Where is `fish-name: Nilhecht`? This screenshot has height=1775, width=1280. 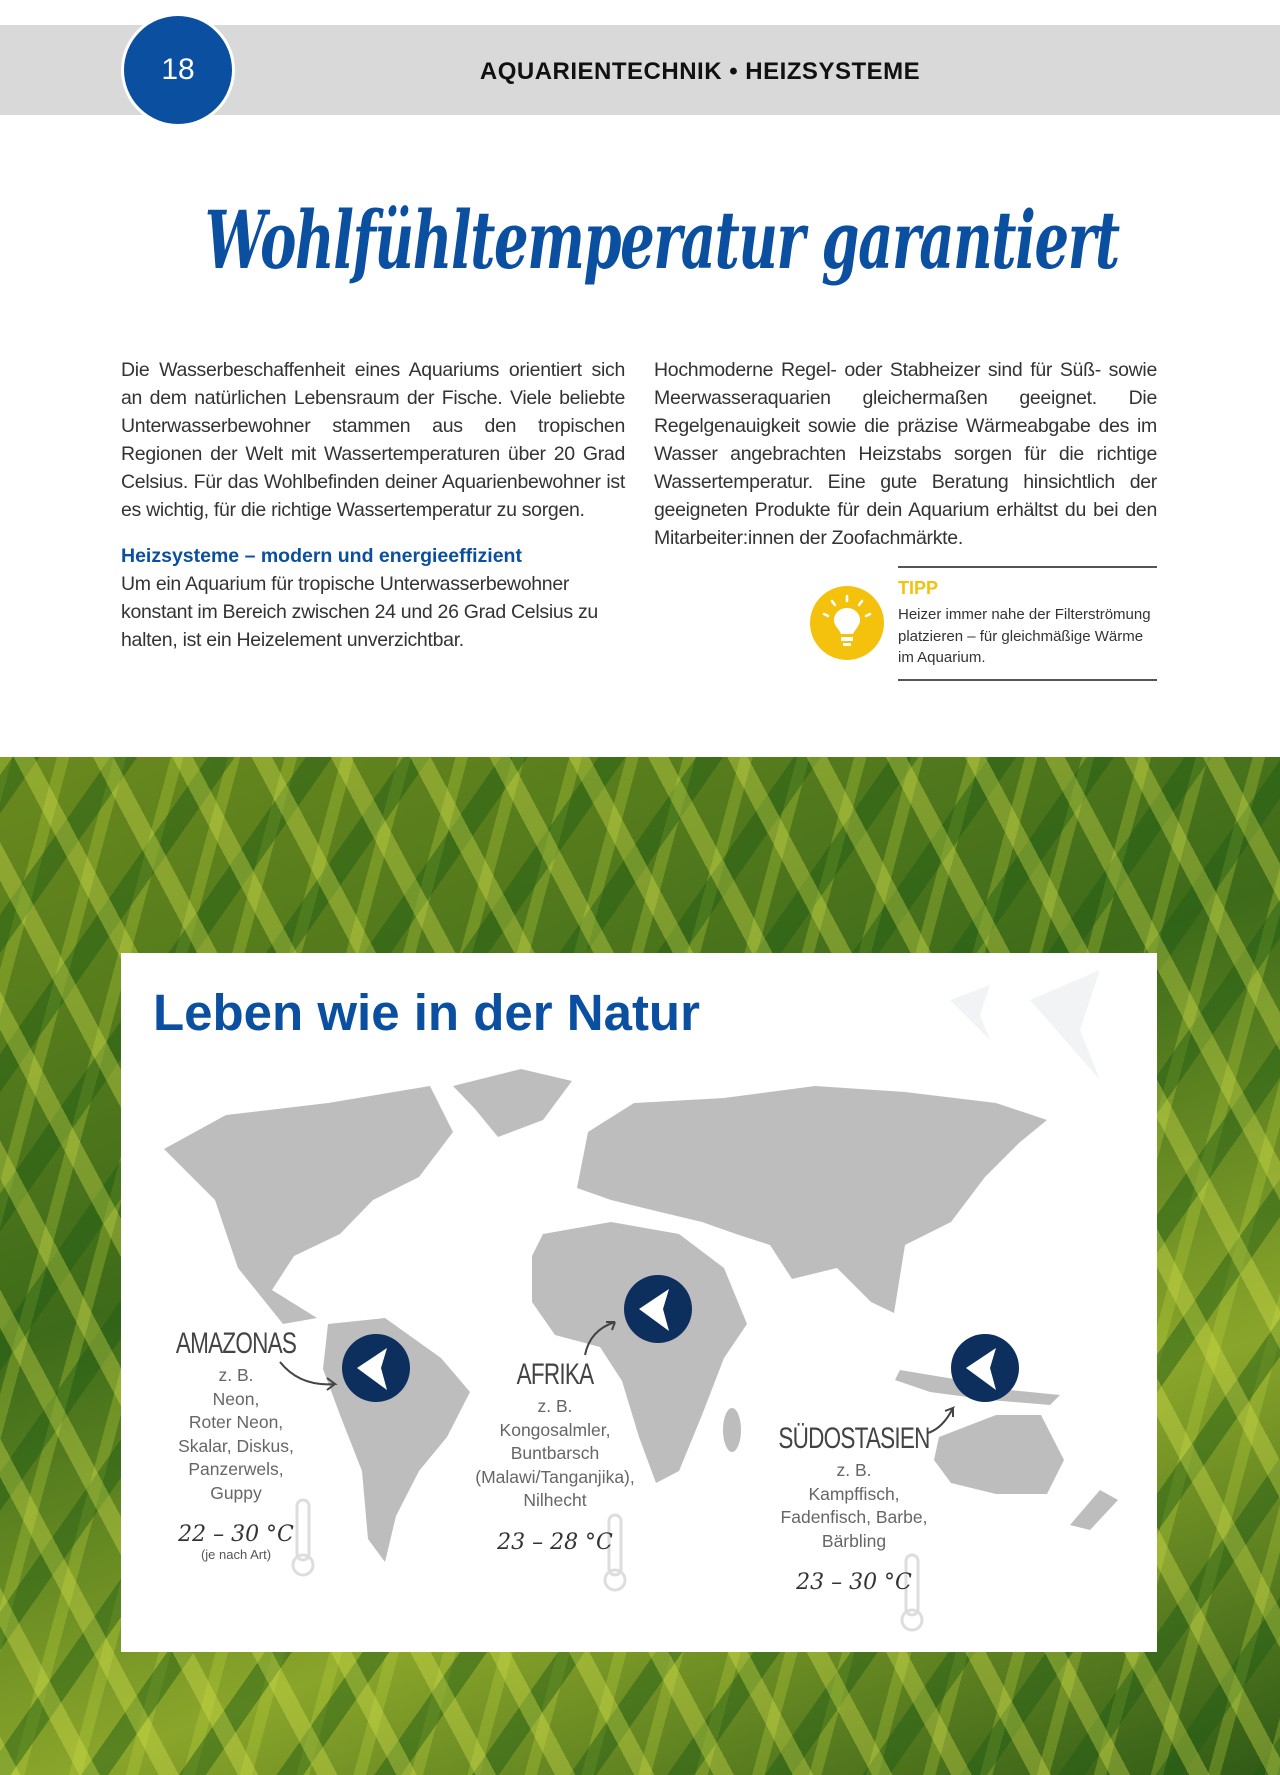
fish-name: Nilhecht is located at coordinates (555, 1500).